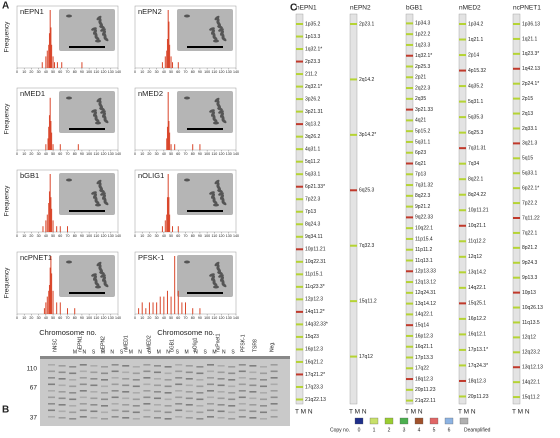  Describe the element at coordinates (89, 318) in the screenshot. I see `x-tick-label: 100` at that location.